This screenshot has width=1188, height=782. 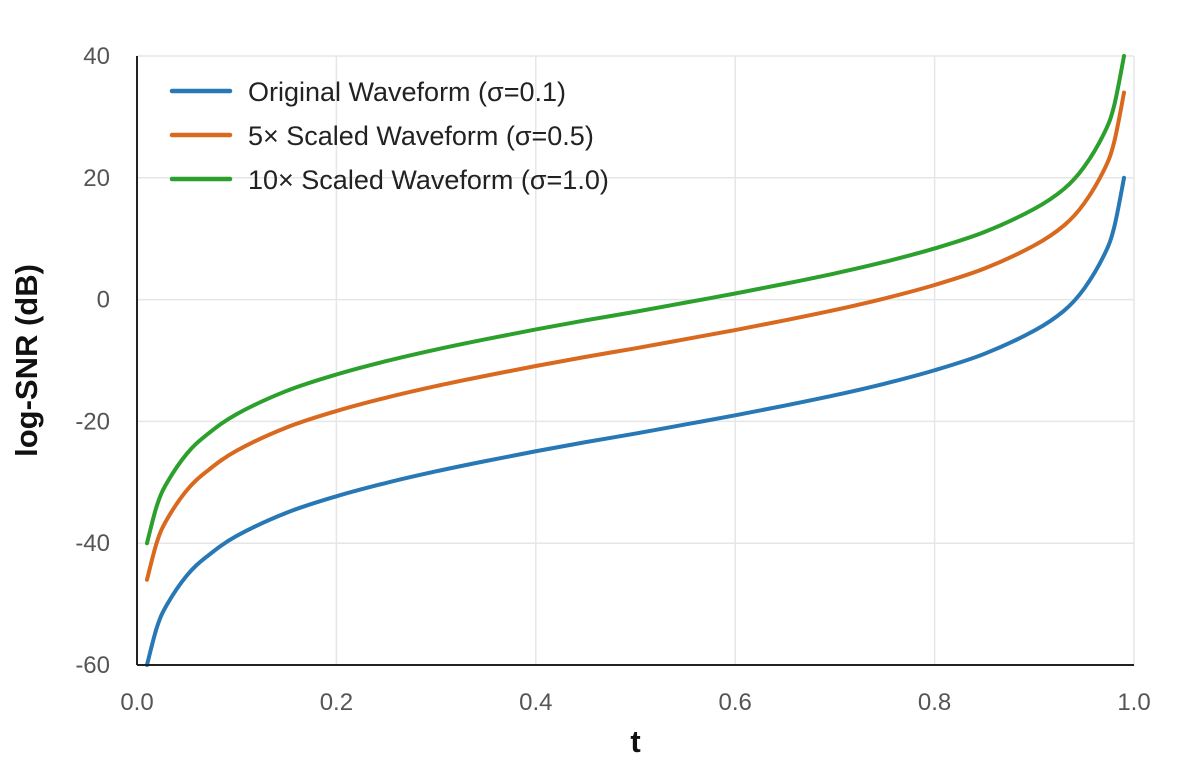 I want to click on x-tick-label: 0.4, so click(x=535, y=702).